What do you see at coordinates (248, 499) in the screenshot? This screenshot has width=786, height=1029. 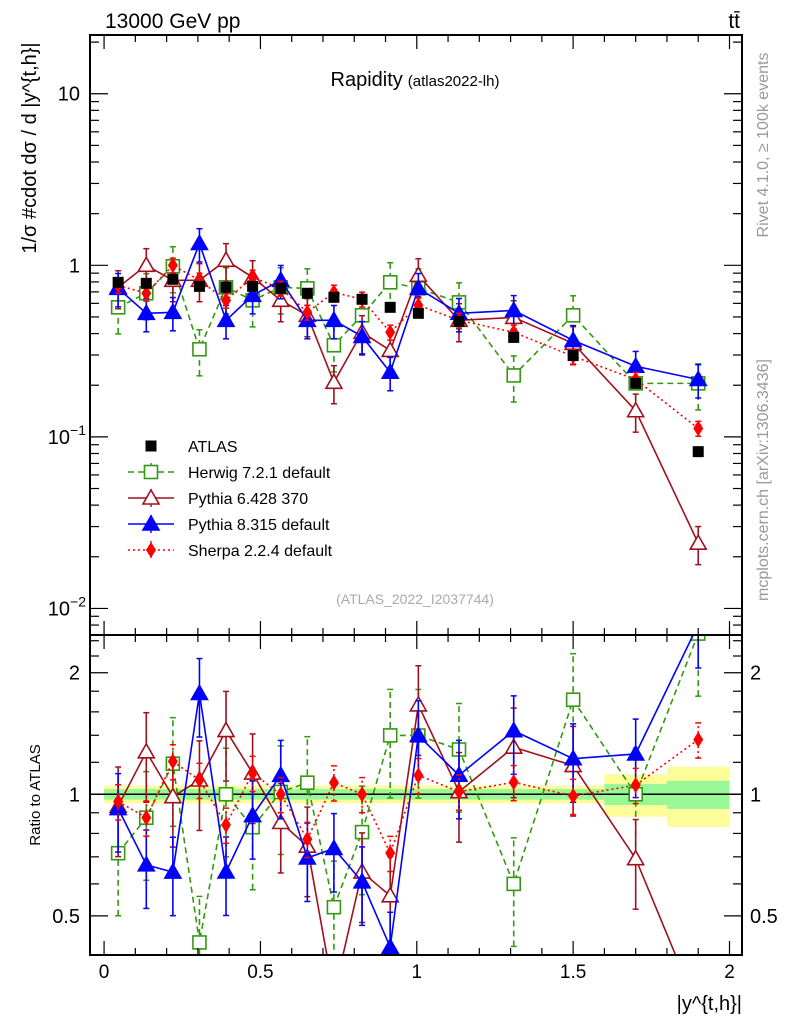 I see `legend-label: Pythia 6.428 370` at bounding box center [248, 499].